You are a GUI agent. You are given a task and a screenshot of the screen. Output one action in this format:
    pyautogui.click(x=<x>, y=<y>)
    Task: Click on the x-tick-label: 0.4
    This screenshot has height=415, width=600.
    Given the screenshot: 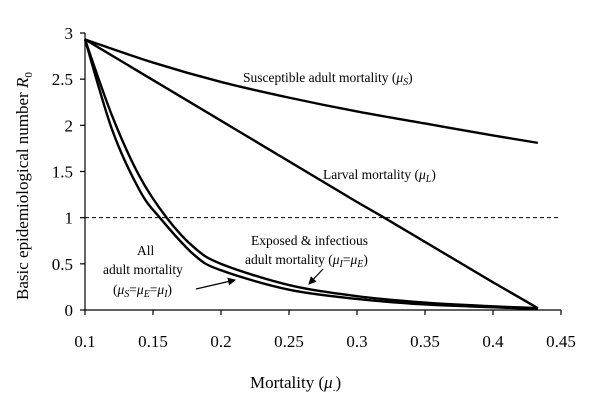 What is the action you would take?
    pyautogui.click(x=493, y=341)
    